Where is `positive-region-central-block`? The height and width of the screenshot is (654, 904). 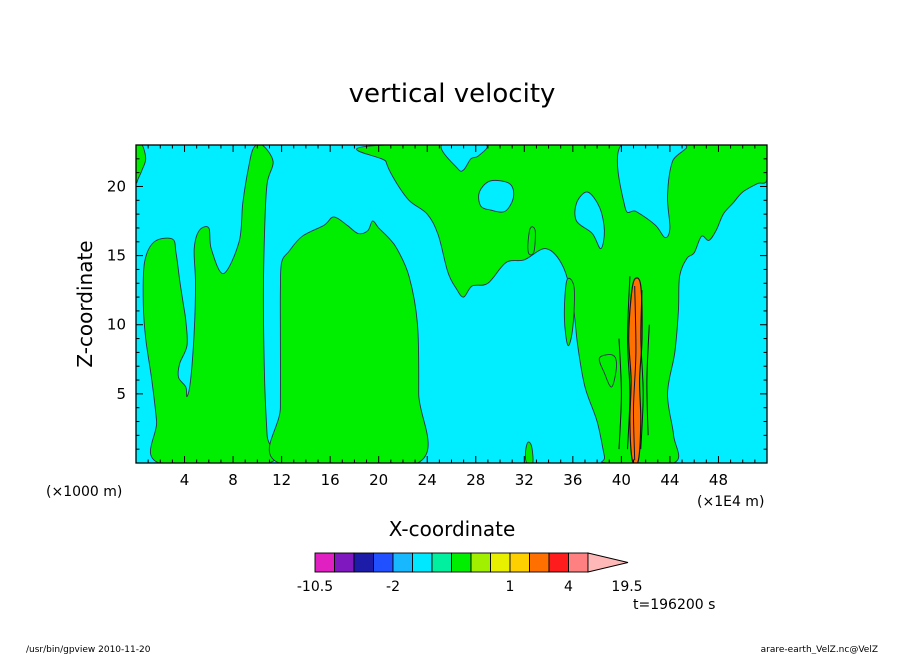
positive-region-central-block is located at coordinates (348, 339).